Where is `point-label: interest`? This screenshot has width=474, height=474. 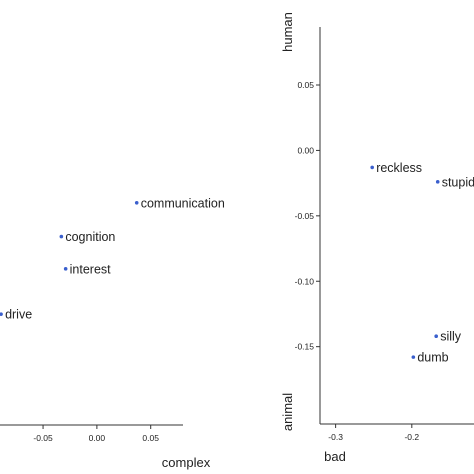
point-label: interest is located at coordinates (91, 269).